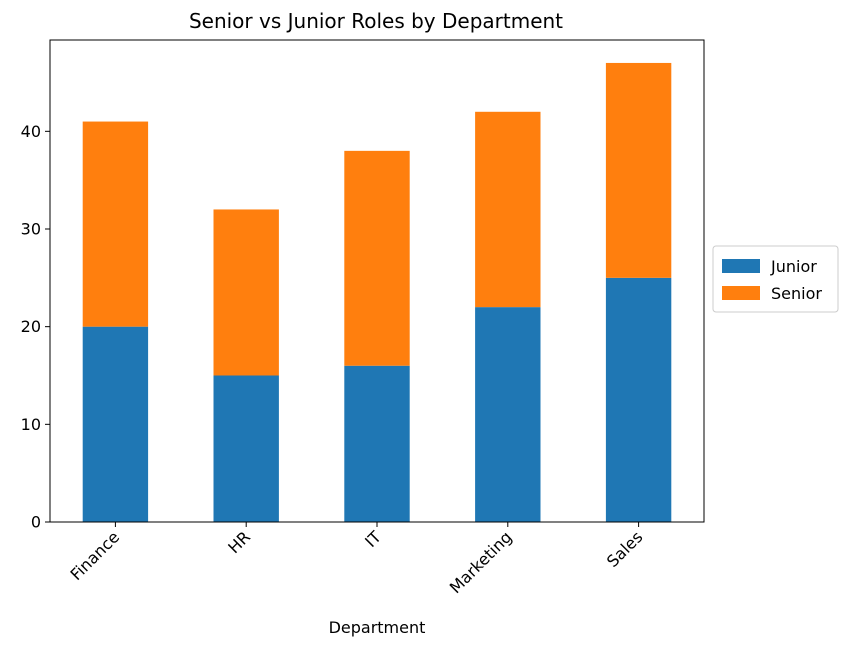 The height and width of the screenshot is (650, 850). Describe the element at coordinates (638, 170) in the screenshot. I see `bar-senior-sales` at that location.